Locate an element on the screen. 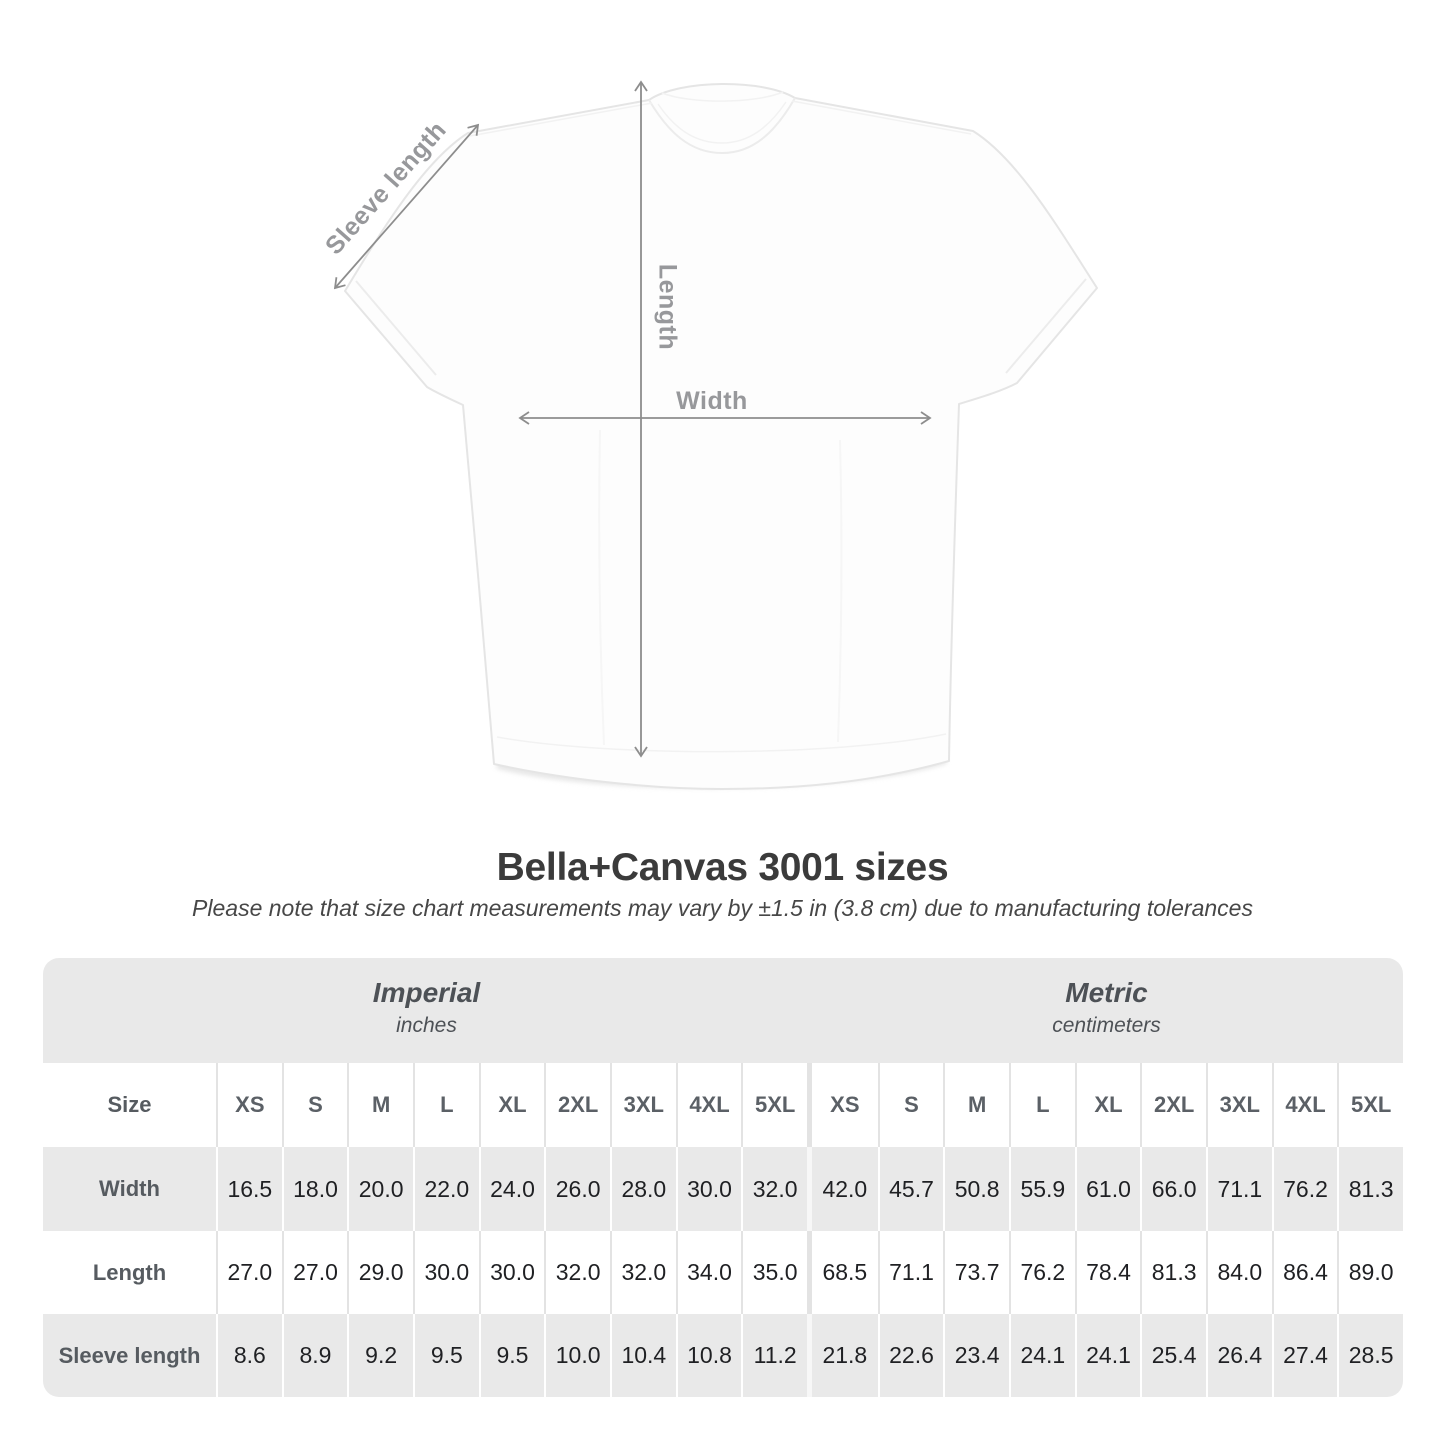 The width and height of the screenshot is (1445, 1445). sleeve-length-value-cell: 28.5 is located at coordinates (1370, 1355).